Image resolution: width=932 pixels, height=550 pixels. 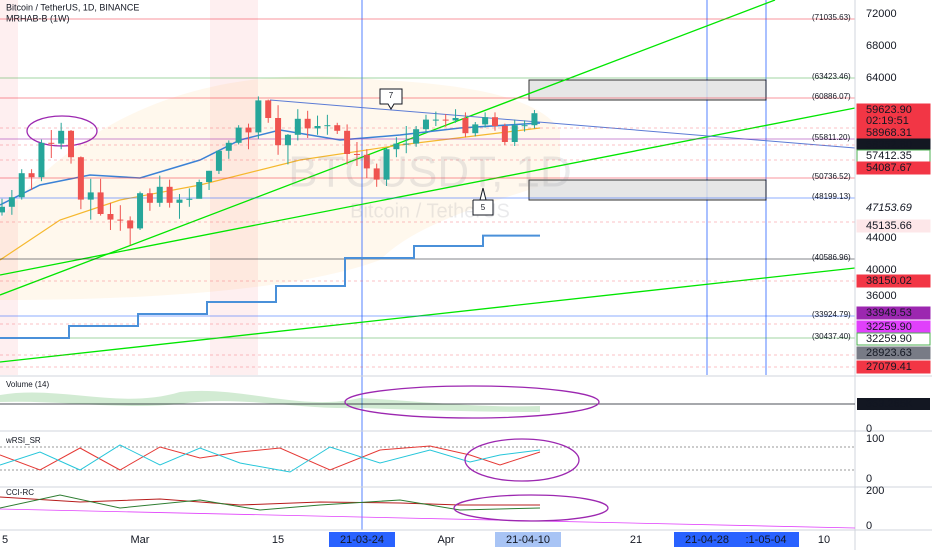 I want to click on price-label: 59623.90, so click(x=889, y=110).